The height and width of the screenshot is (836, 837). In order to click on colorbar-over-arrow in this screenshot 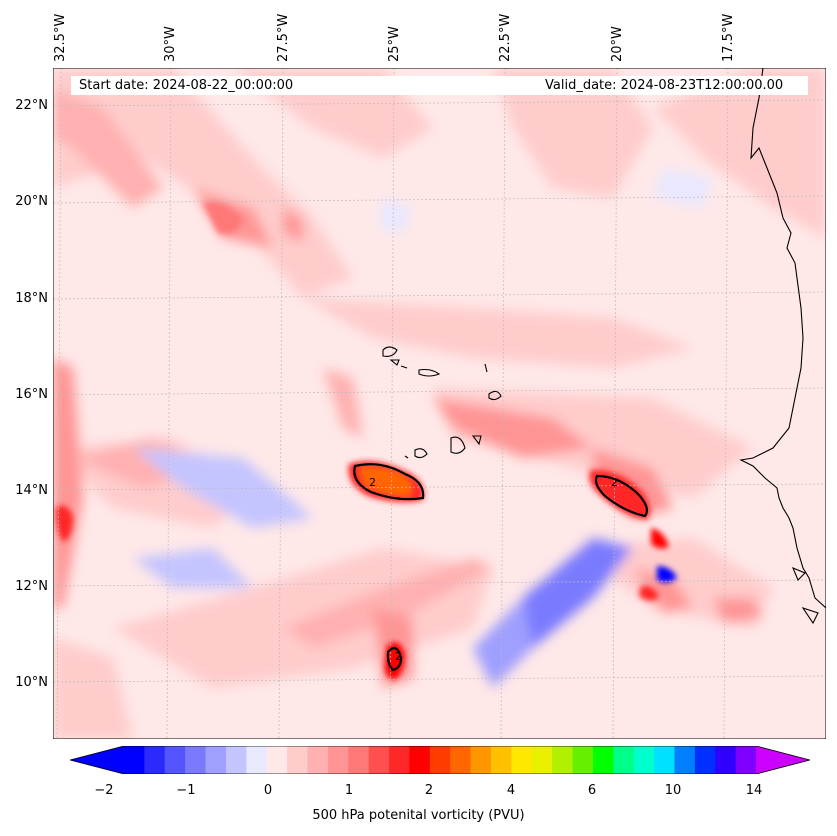, I will do `click(783, 760)`.